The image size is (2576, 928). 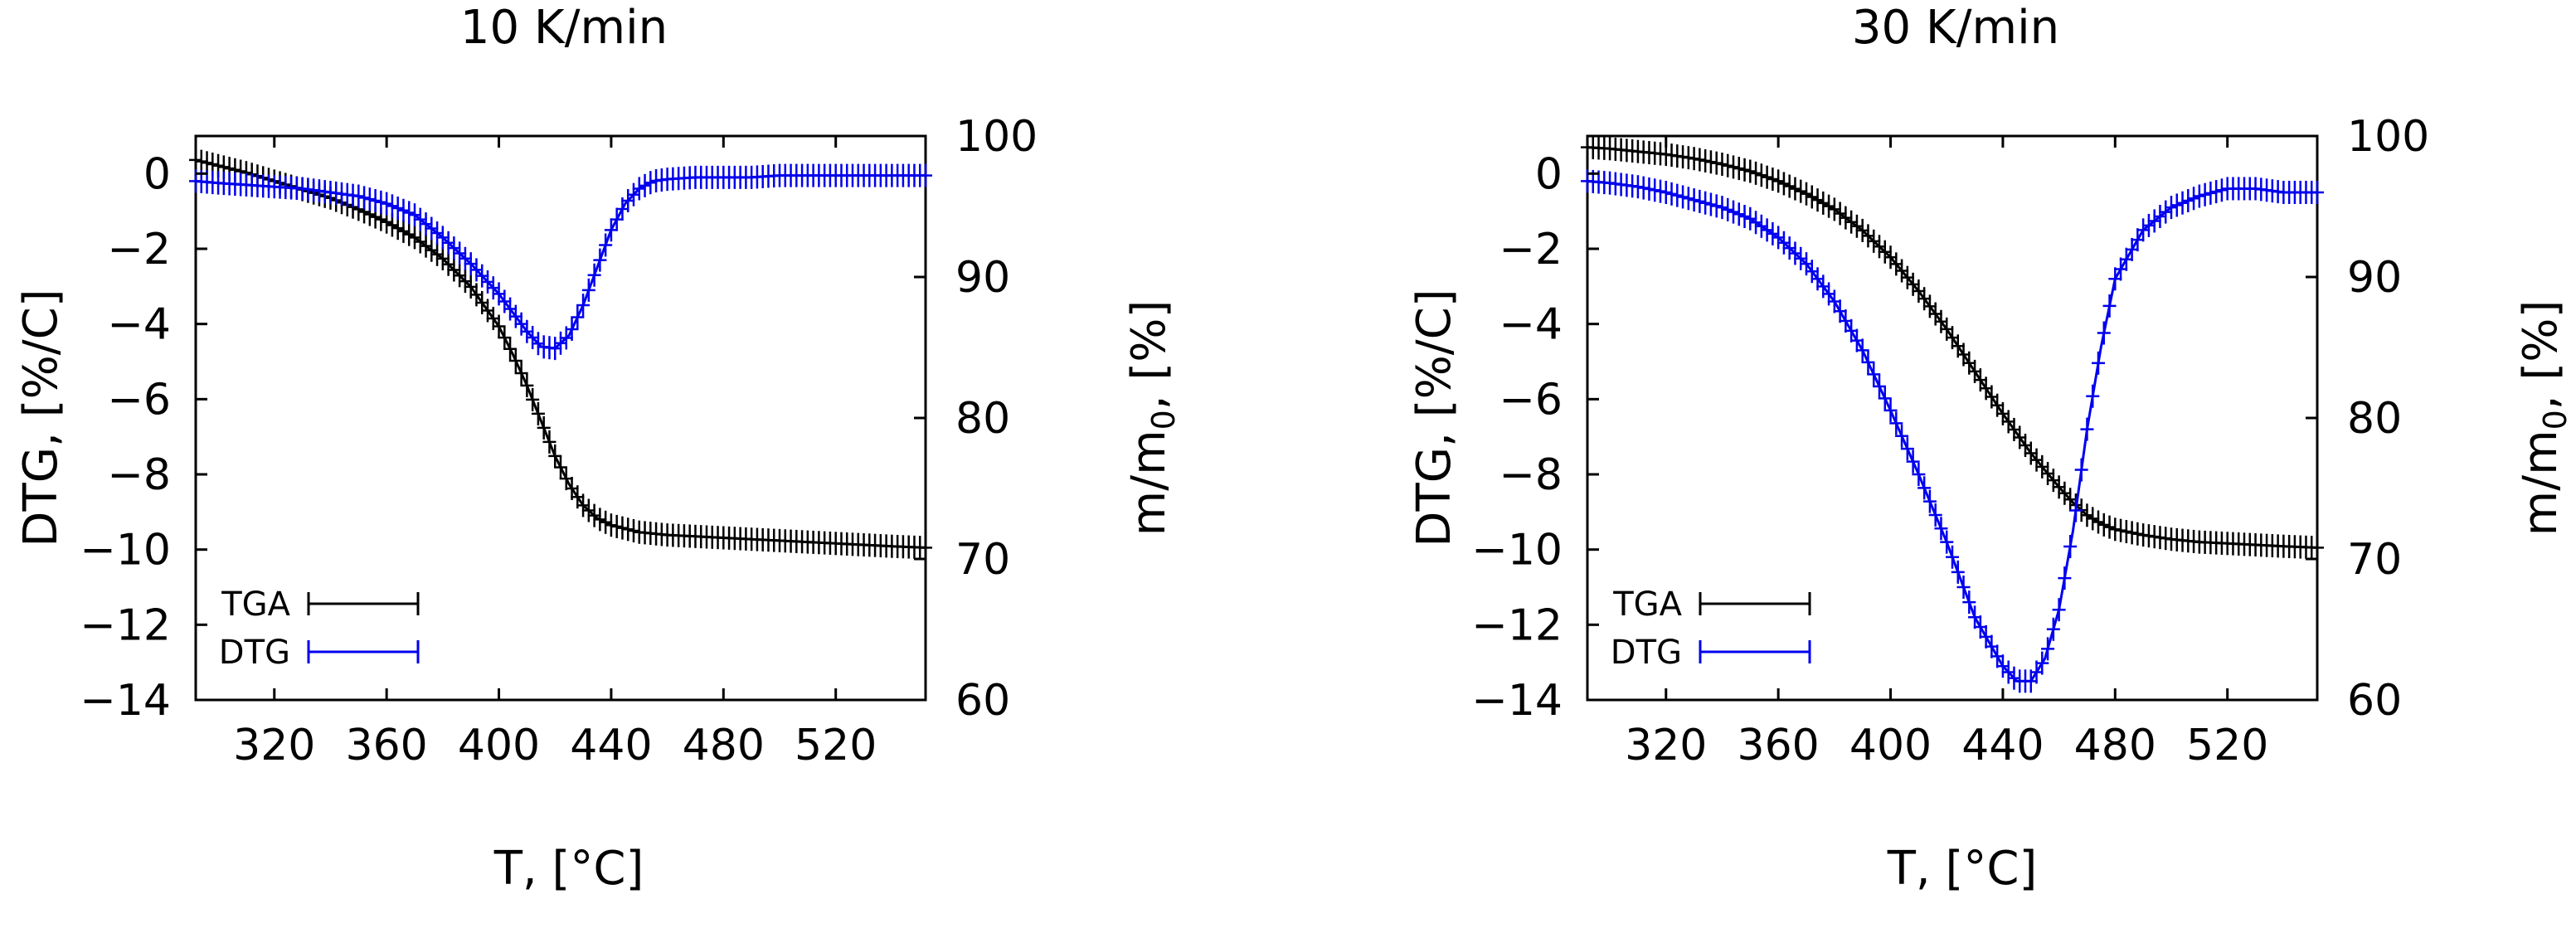 I want to click on series-markers-dtg, so click(x=560, y=262).